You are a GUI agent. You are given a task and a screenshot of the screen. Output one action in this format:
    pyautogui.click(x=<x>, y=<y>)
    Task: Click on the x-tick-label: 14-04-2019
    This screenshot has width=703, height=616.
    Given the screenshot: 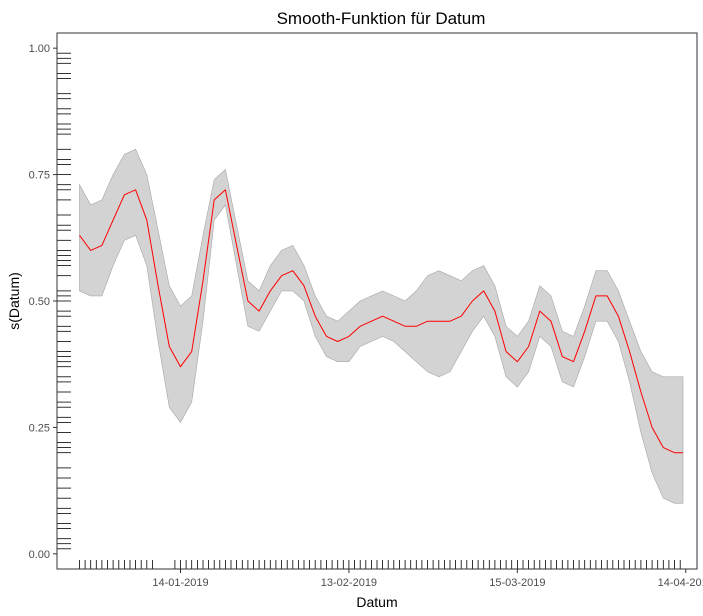 What is the action you would take?
    pyautogui.click(x=680, y=583)
    